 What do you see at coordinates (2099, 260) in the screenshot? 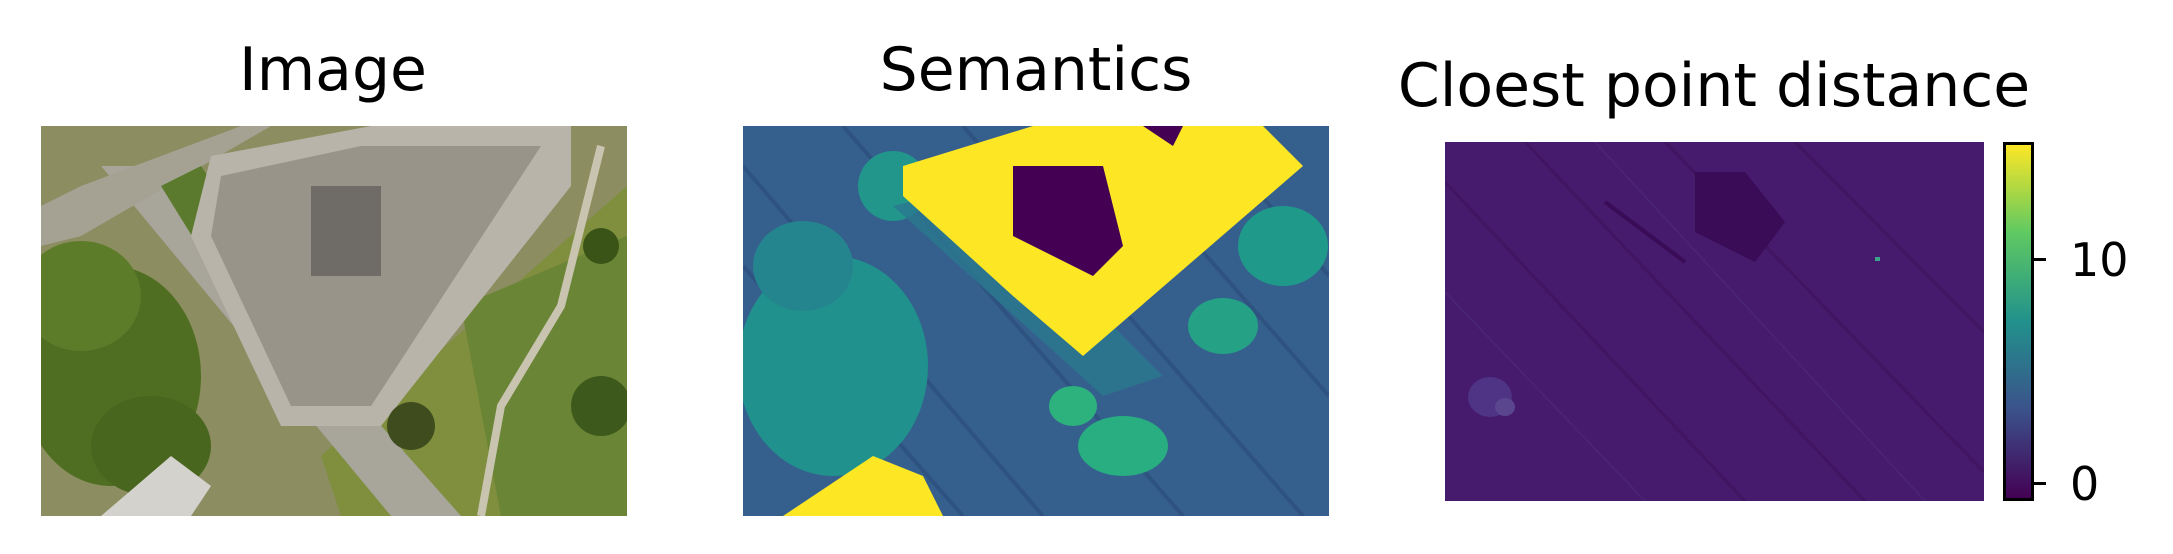
I see `colorbar-tick-label-10: 10` at bounding box center [2099, 260].